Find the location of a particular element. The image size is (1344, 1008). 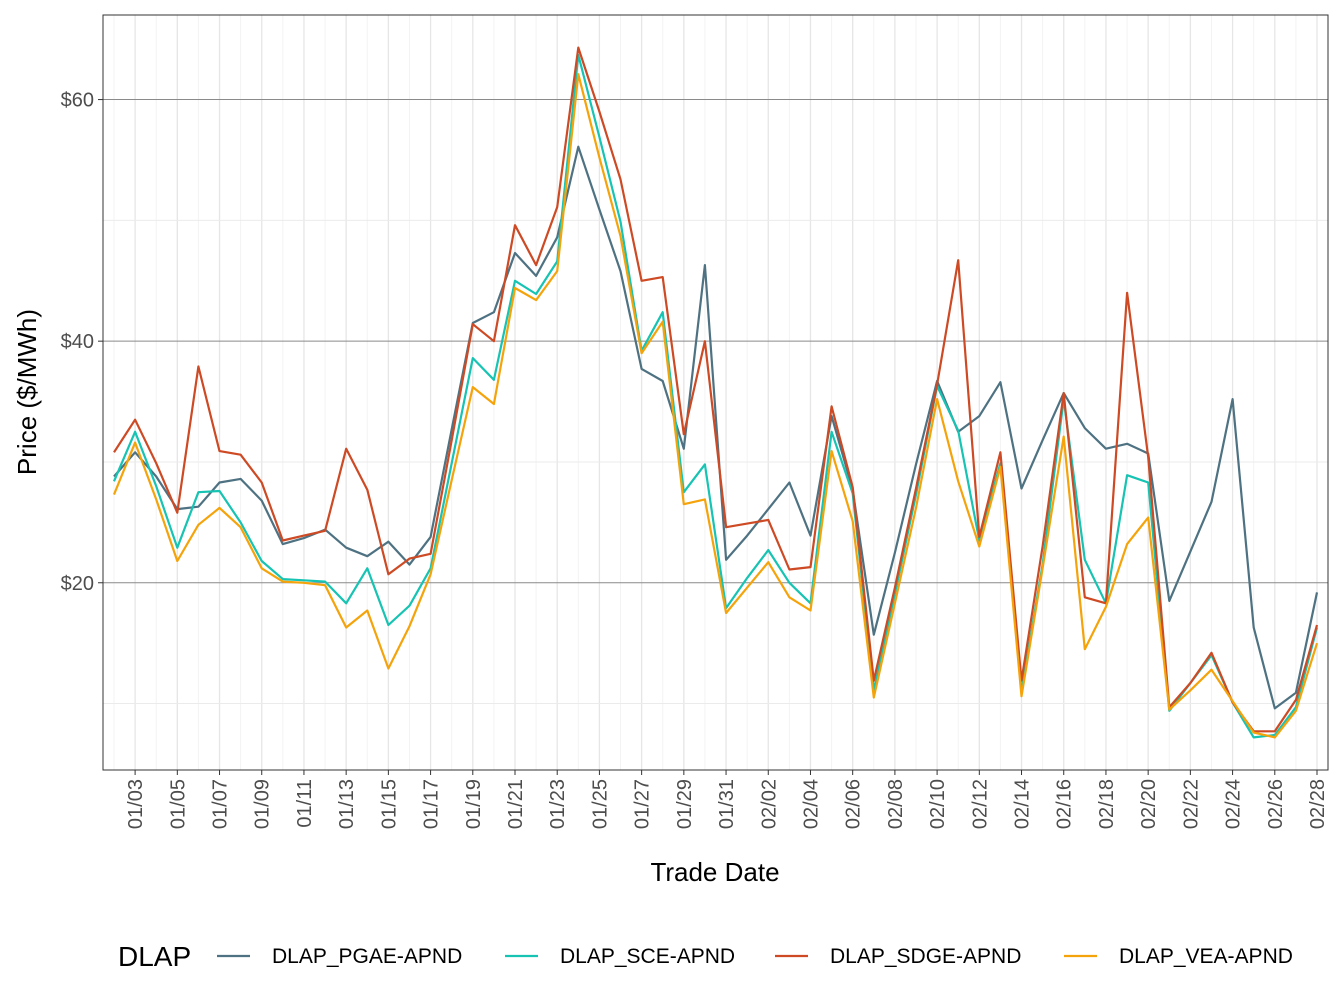

x-tick-label: 01/15 is located at coordinates (389, 804).